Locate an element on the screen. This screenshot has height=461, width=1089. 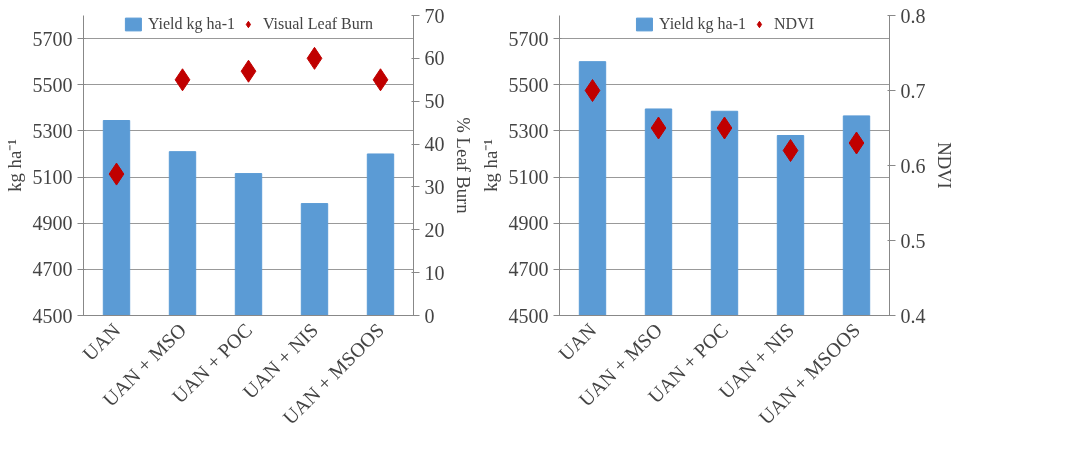
y2-tick-label: 0.6 is located at coordinates (913, 165).